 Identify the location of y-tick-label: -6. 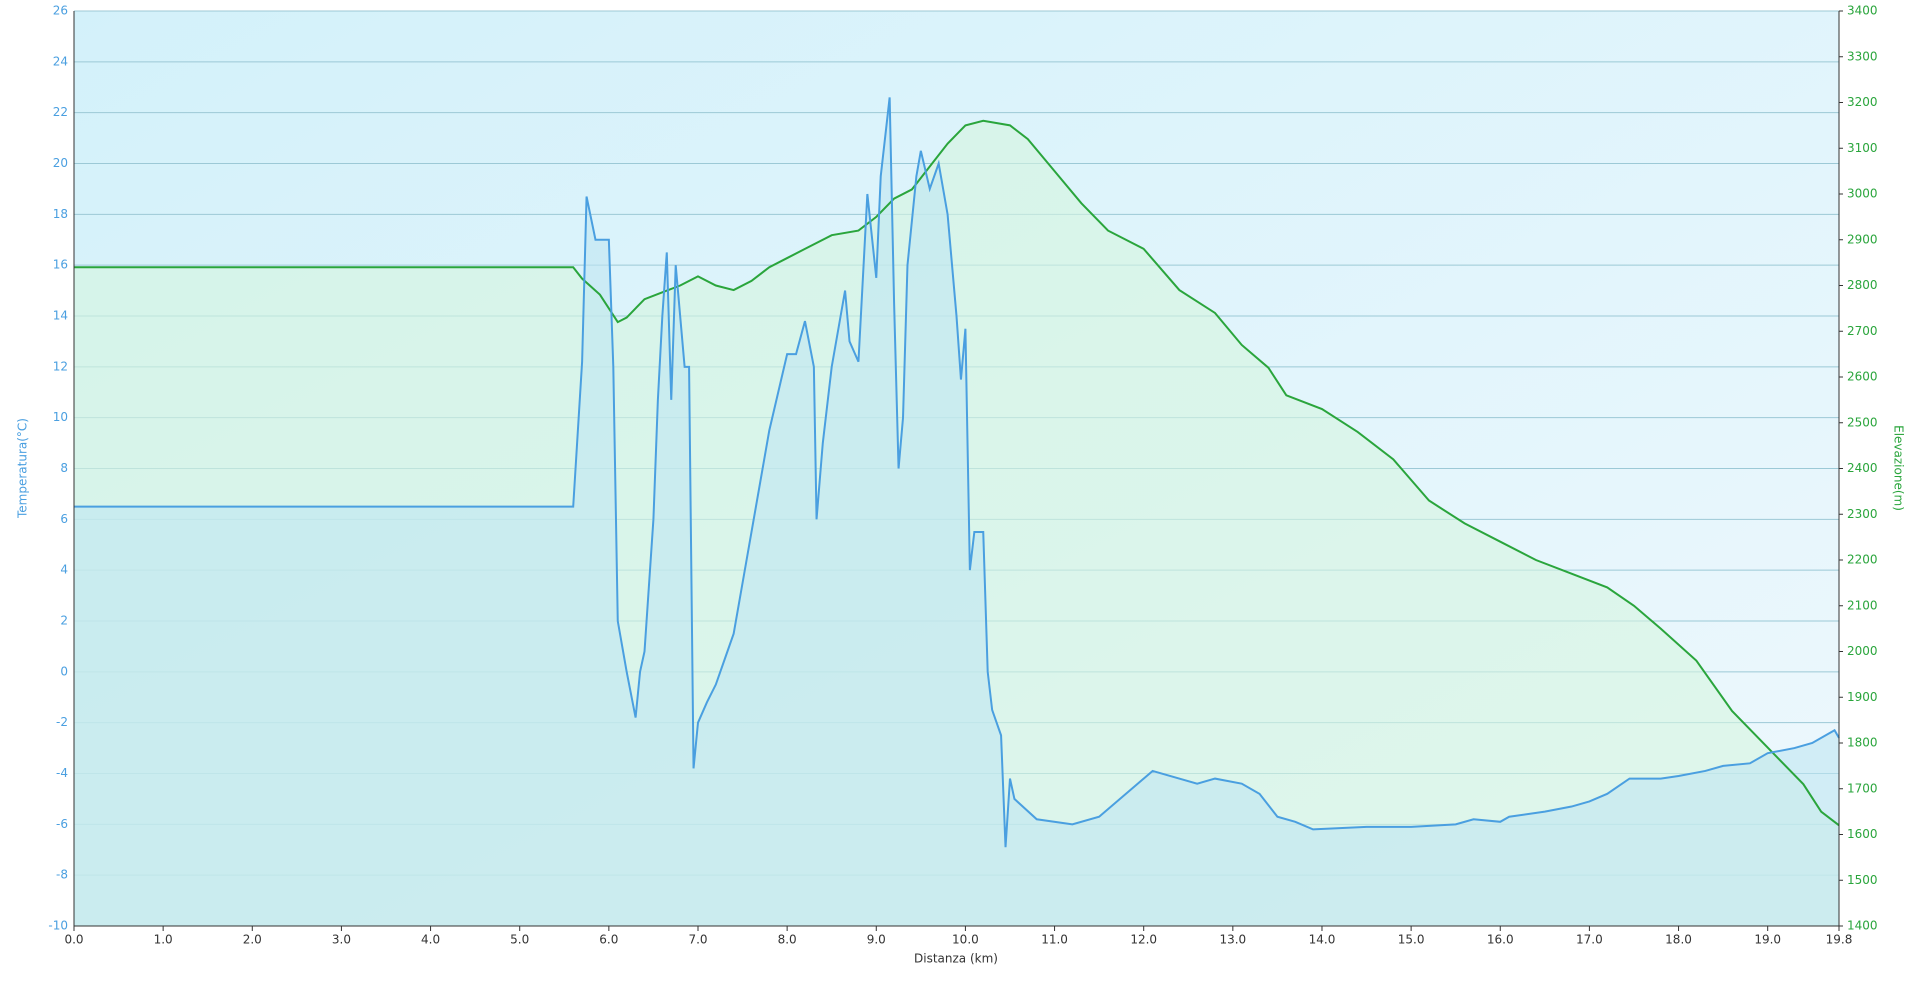
(62, 824).